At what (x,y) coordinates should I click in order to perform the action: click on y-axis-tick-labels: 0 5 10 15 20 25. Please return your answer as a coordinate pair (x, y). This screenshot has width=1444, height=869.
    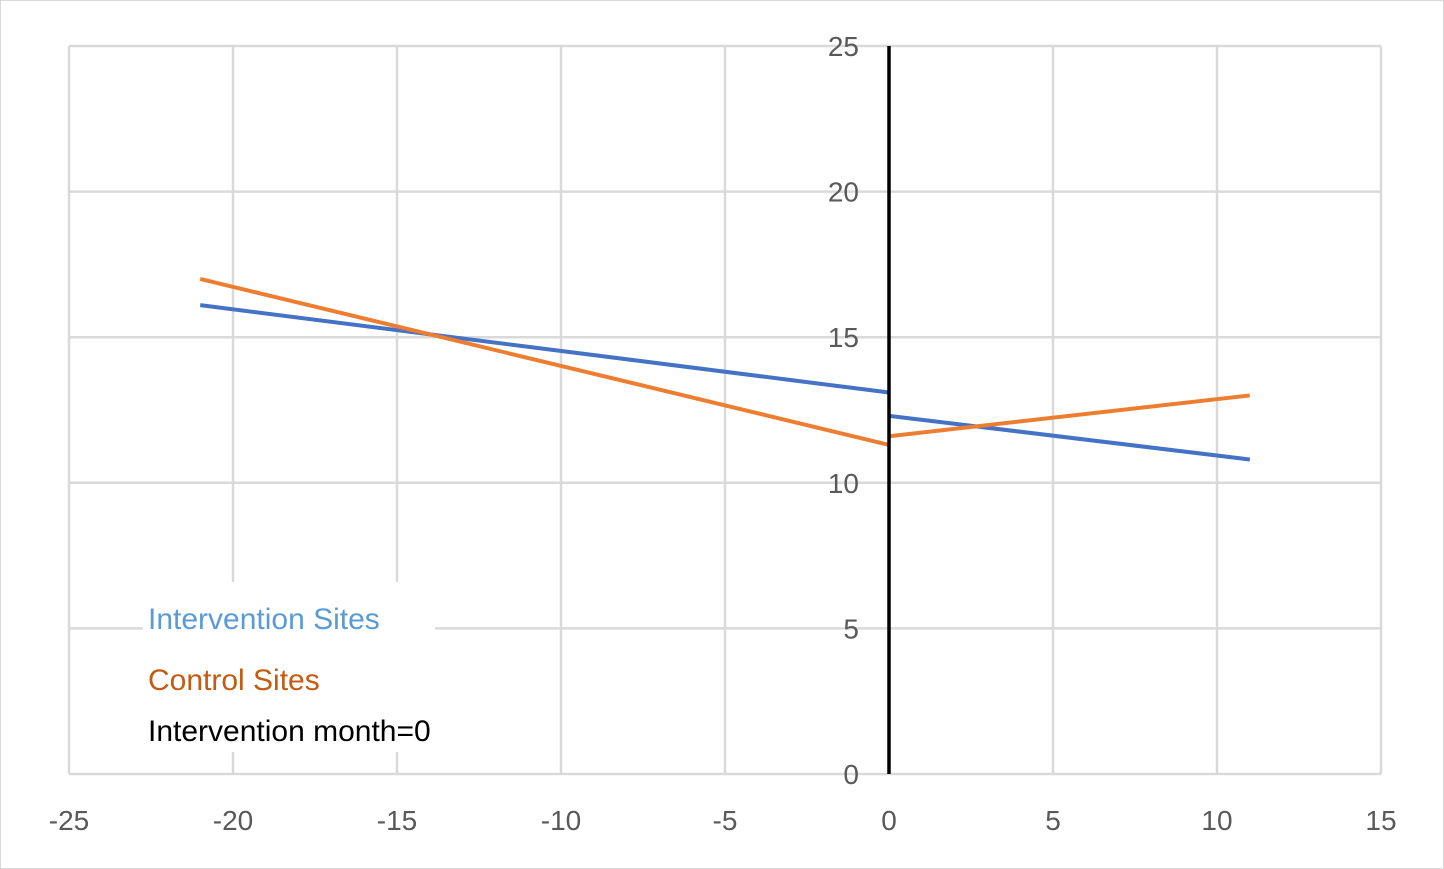
    Looking at the image, I should click on (843, 410).